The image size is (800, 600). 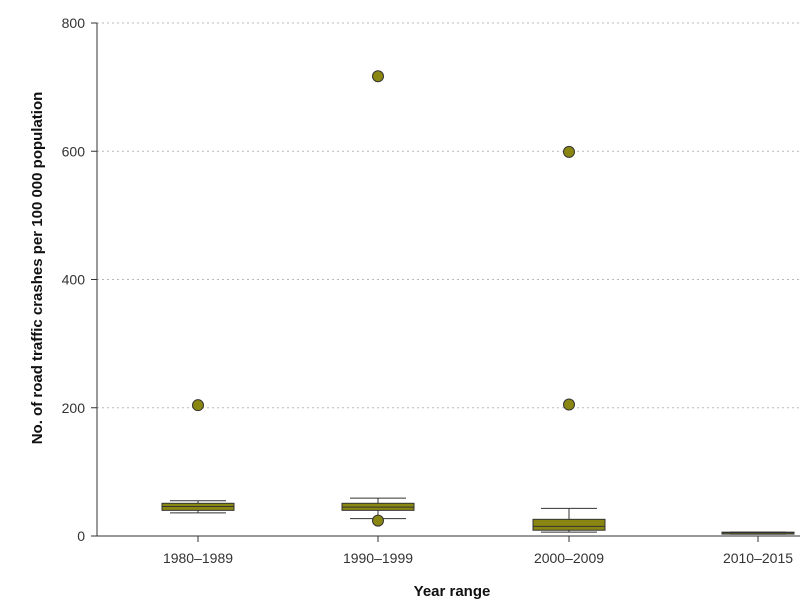 What do you see at coordinates (74, 280) in the screenshot?
I see `y-tick-label: 400` at bounding box center [74, 280].